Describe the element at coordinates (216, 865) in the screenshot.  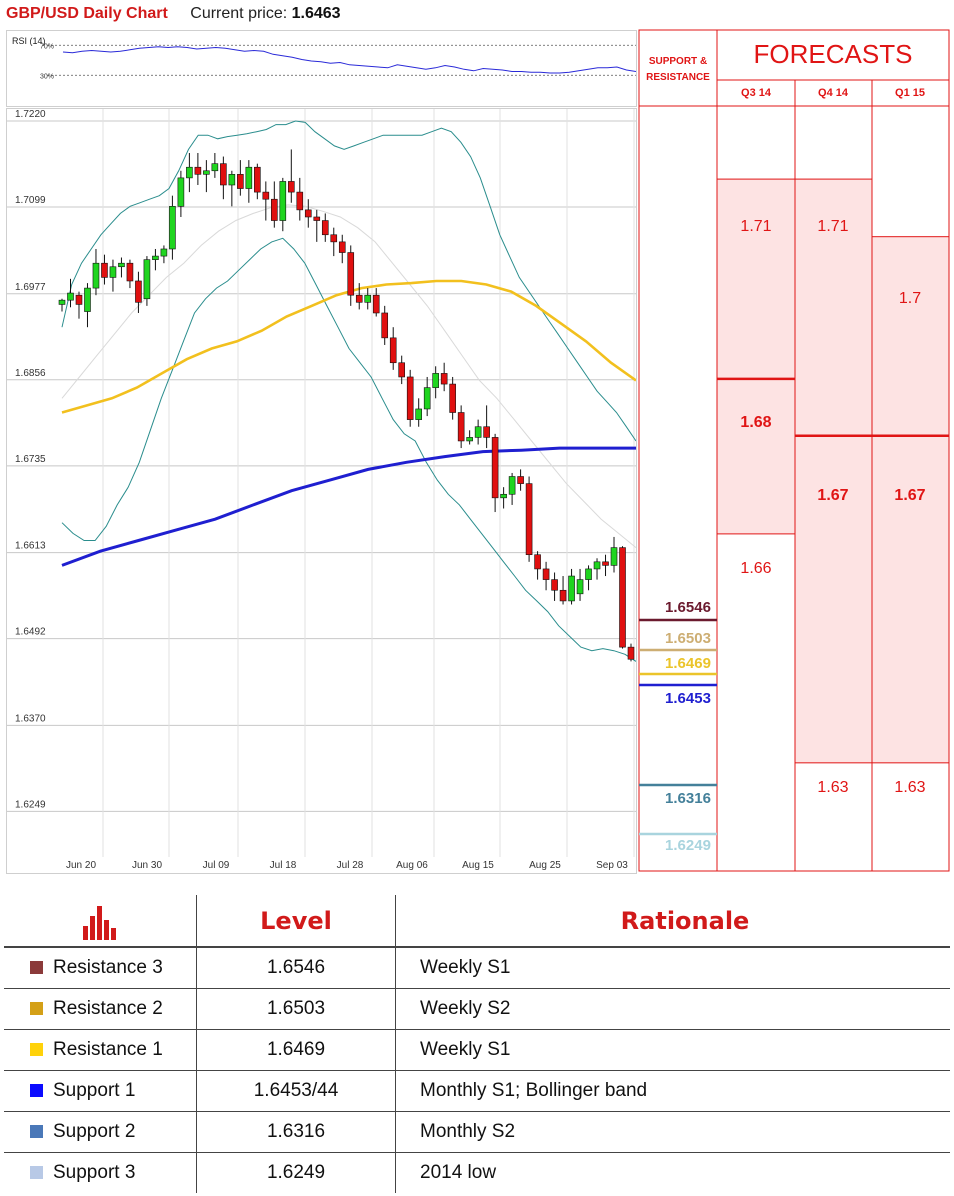
I see `x-tick-label: Jul 09` at that location.